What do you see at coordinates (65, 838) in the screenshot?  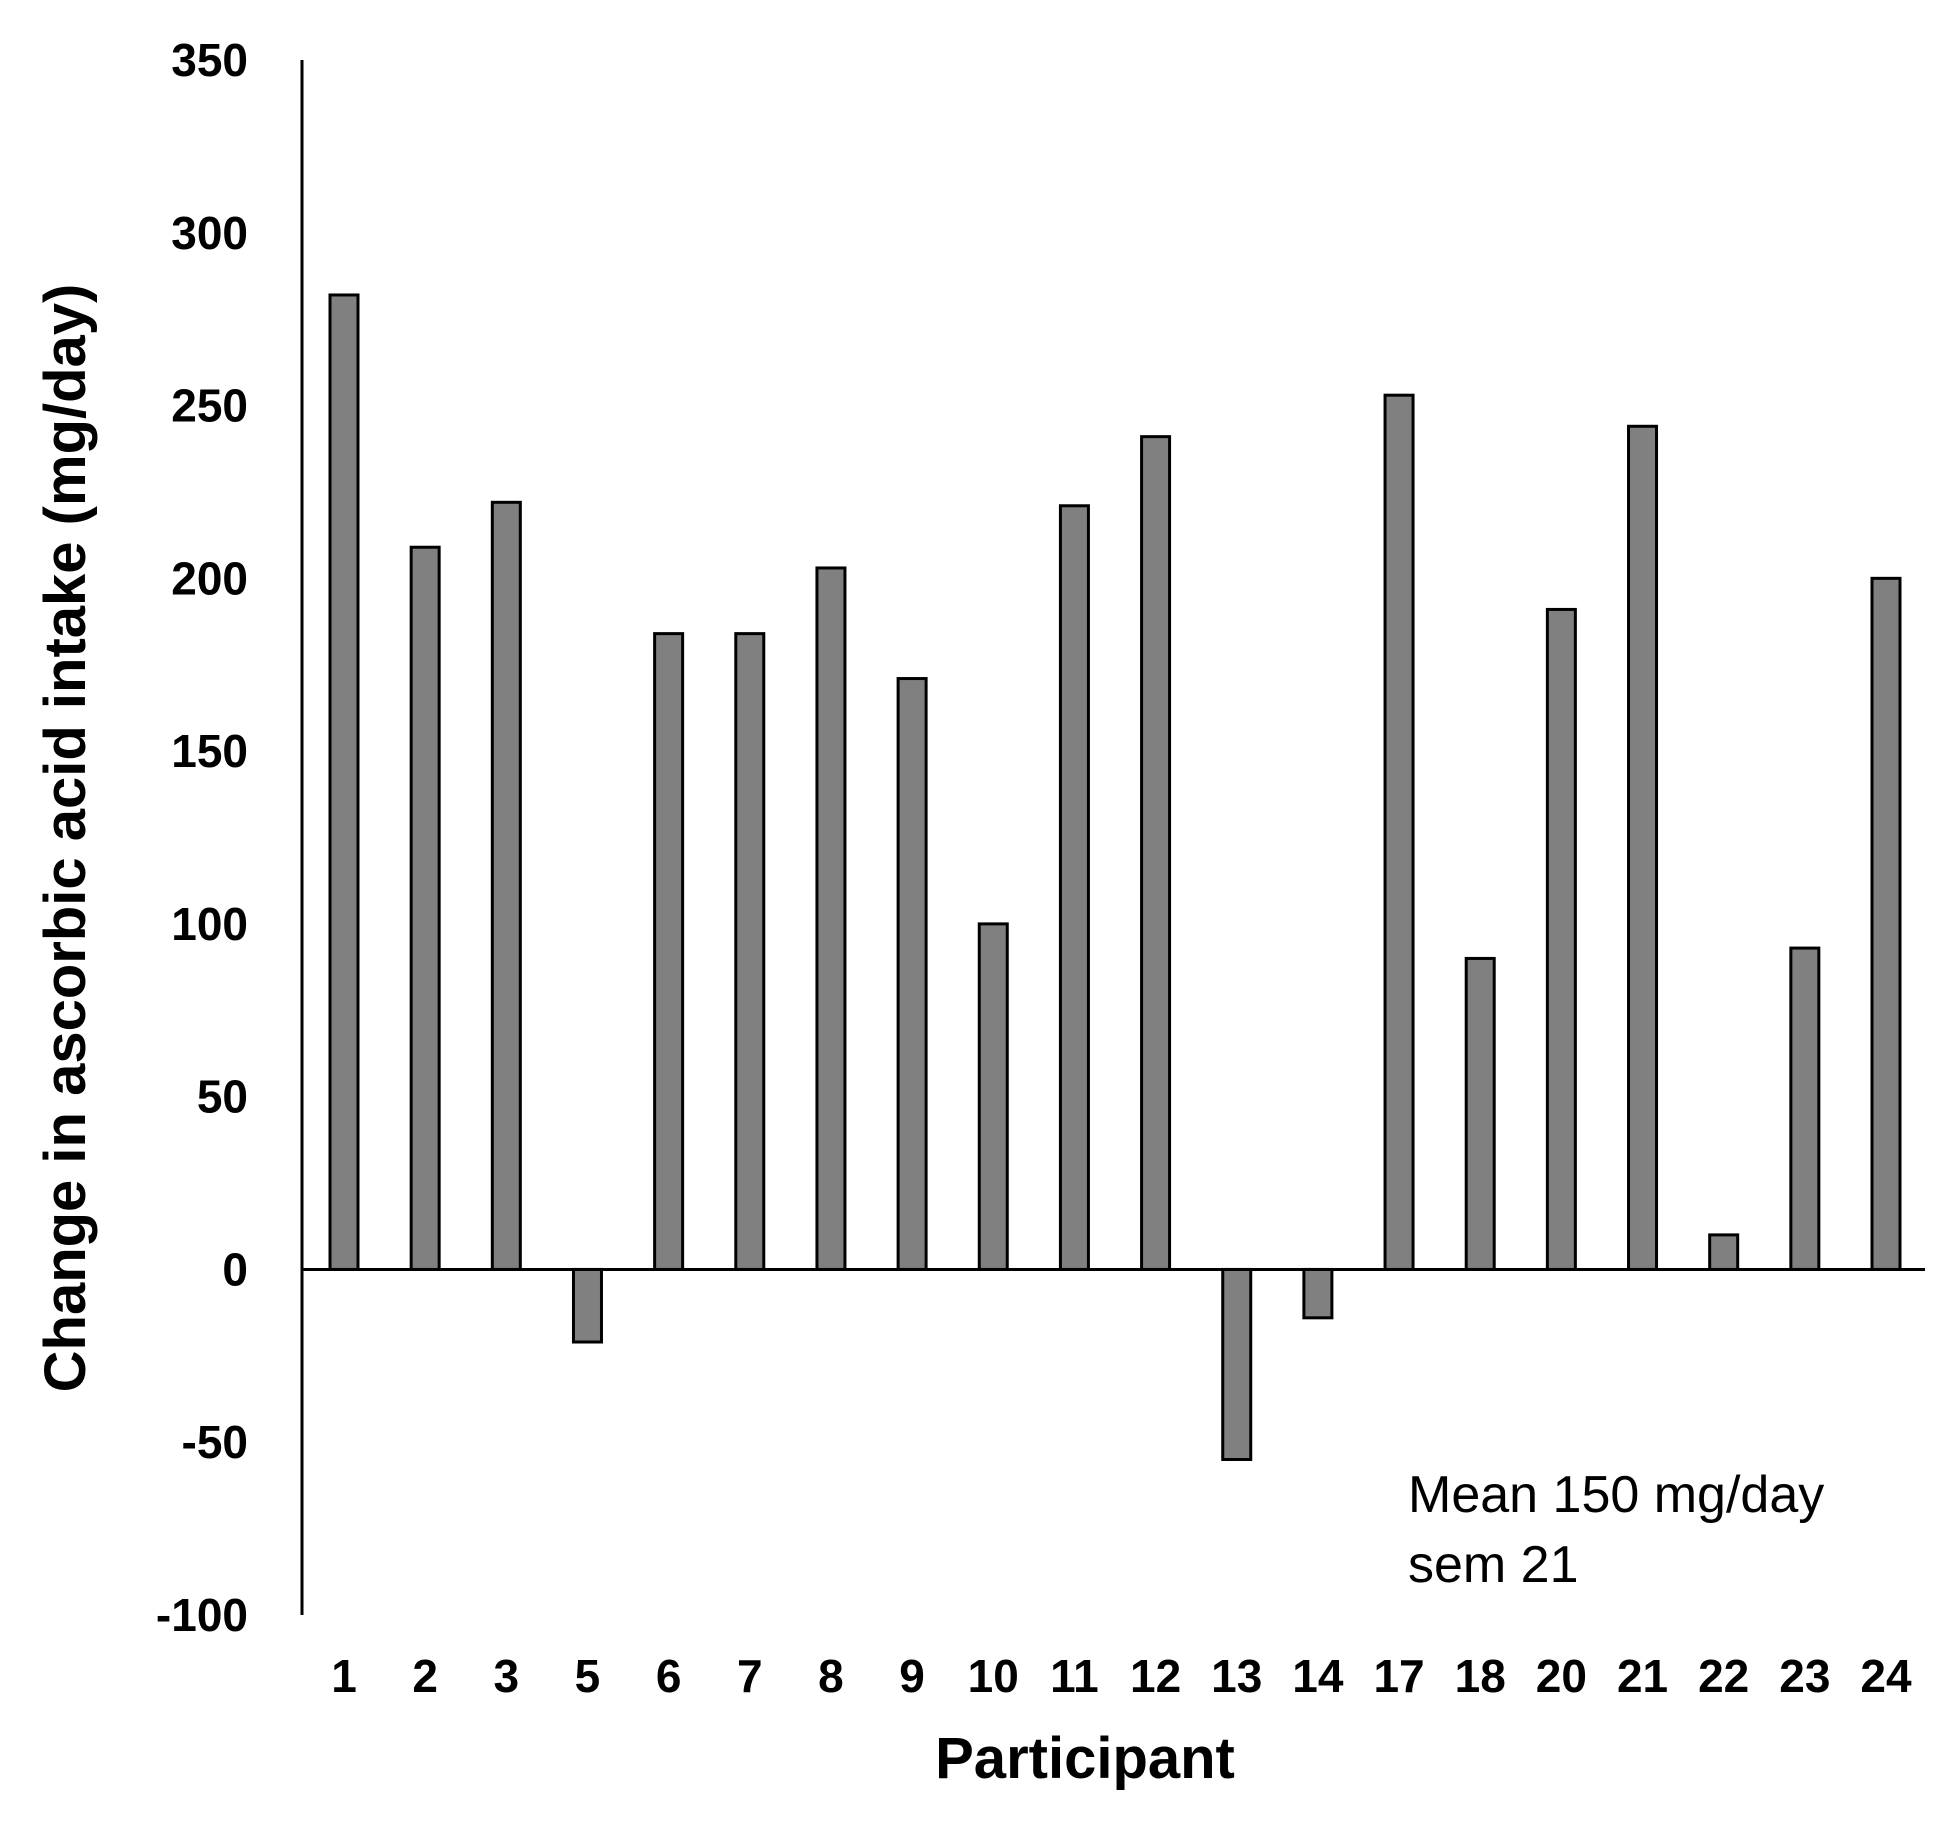 I see `y-axis-title: Change in ascorbic acid intake (mg/day)` at bounding box center [65, 838].